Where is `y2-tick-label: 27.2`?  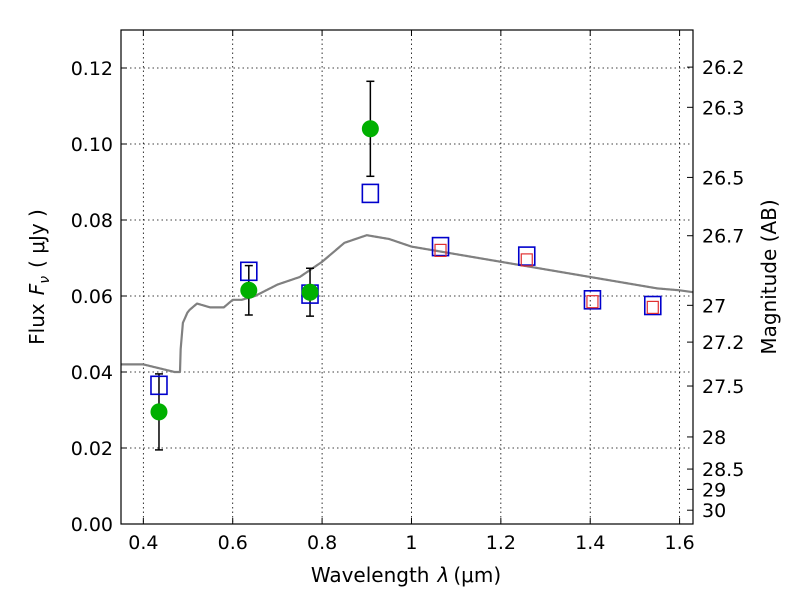
y2-tick-label: 27.2 is located at coordinates (723, 343).